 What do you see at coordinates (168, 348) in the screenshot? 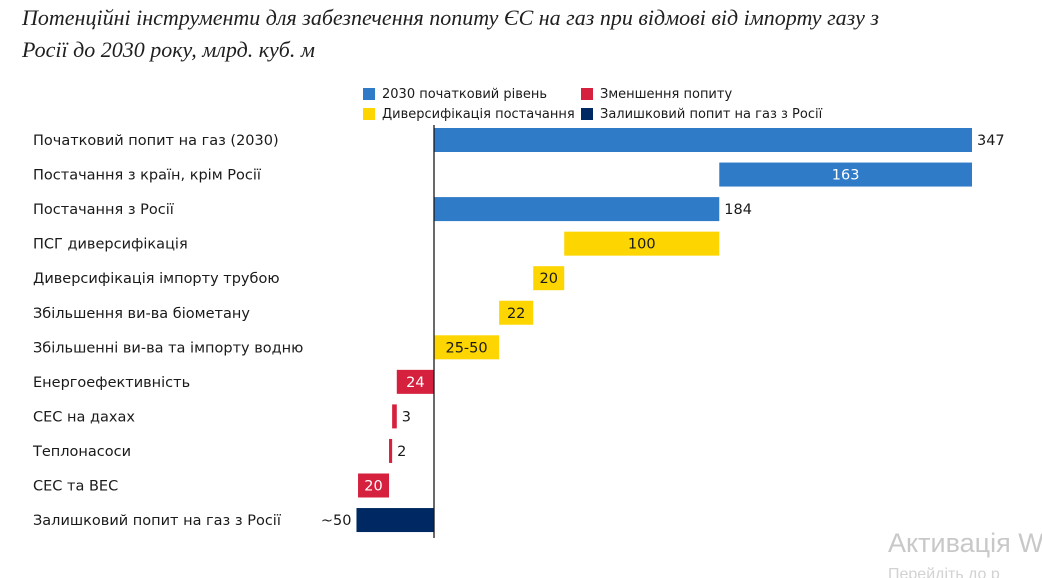
I see `category-label: Збільшенні ви-ва та імпорту водню` at bounding box center [168, 348].